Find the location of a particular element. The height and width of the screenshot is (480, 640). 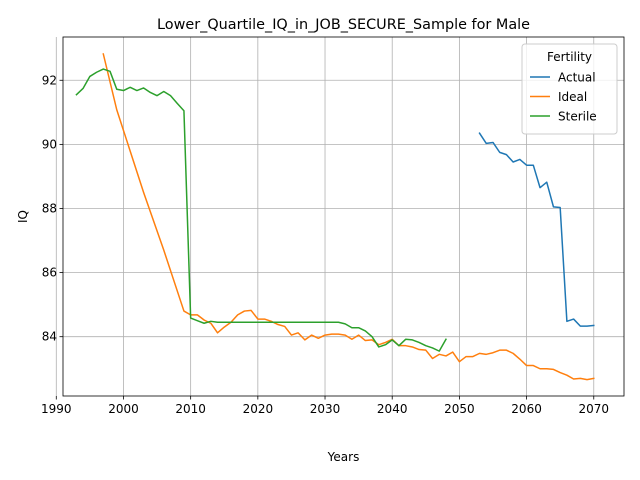

legend-box is located at coordinates (569, 89).